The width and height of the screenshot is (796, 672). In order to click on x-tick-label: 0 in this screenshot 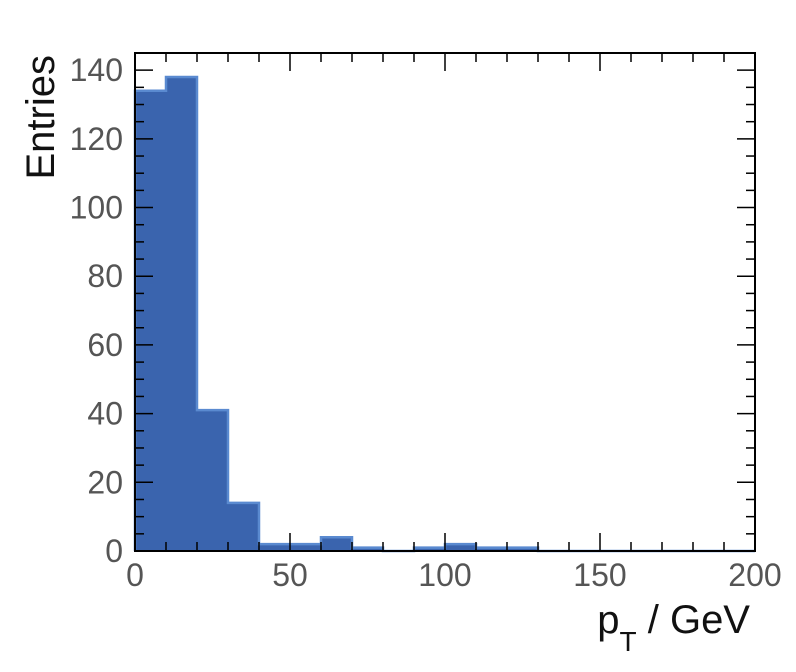, I will do `click(135, 575)`.